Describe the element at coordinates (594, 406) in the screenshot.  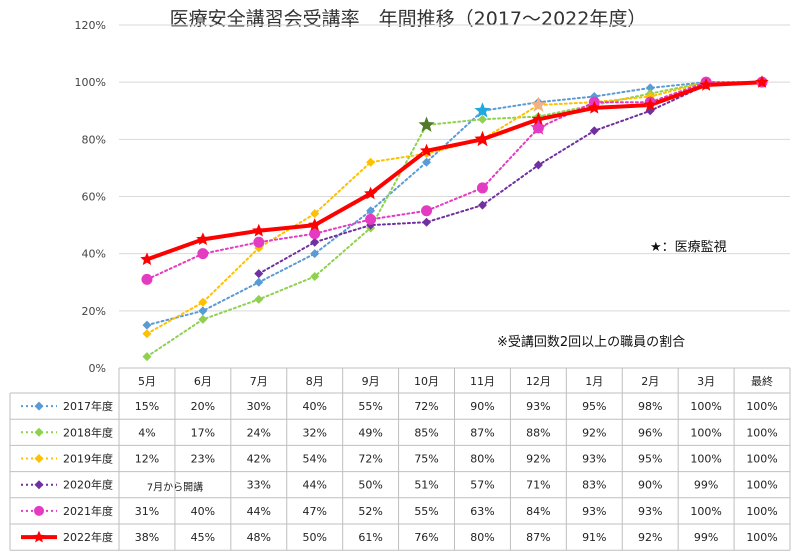
I see `data-label: 95%` at that location.